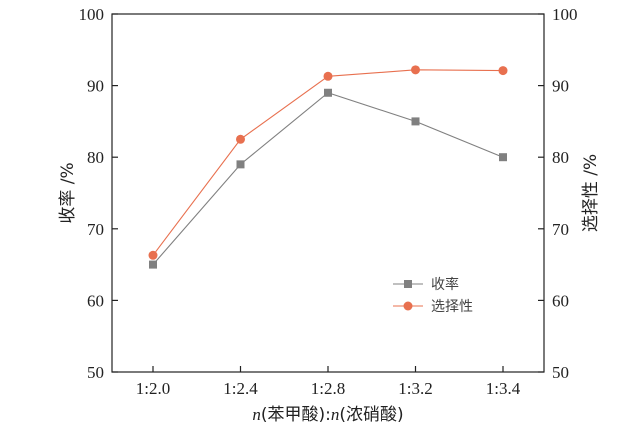  What do you see at coordinates (565, 14) in the screenshot?
I see `y-tick-label-right: 100` at bounding box center [565, 14].